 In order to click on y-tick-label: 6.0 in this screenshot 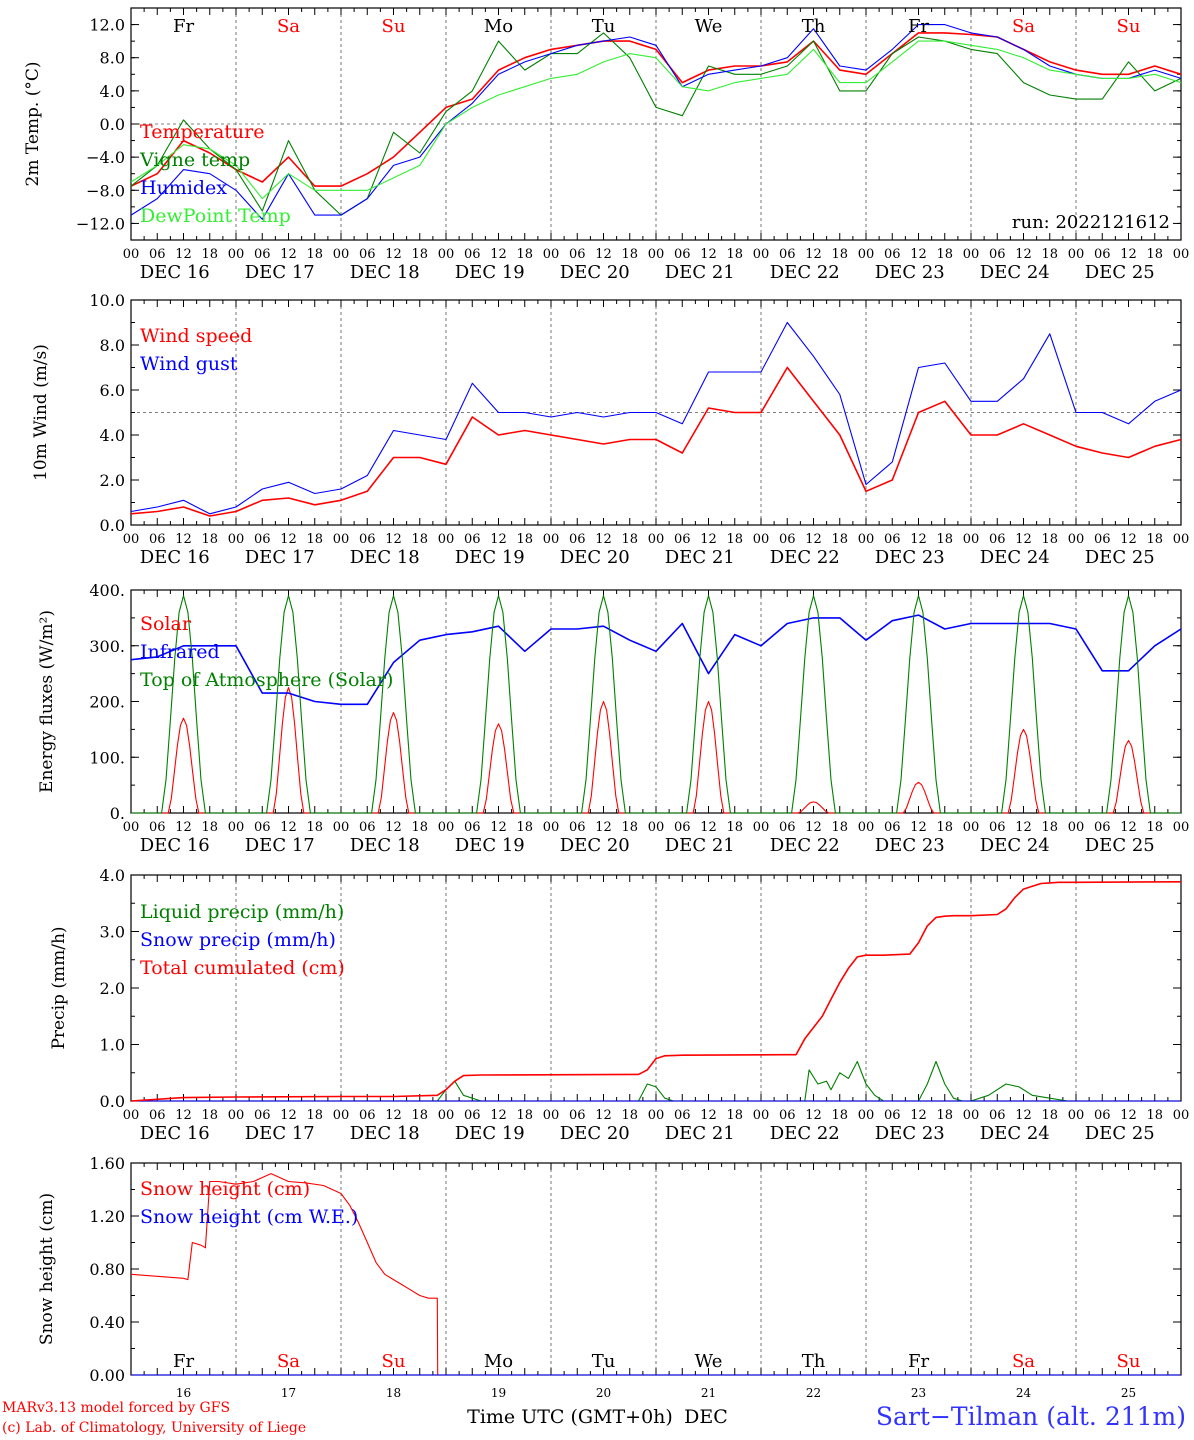, I will do `click(112, 390)`.